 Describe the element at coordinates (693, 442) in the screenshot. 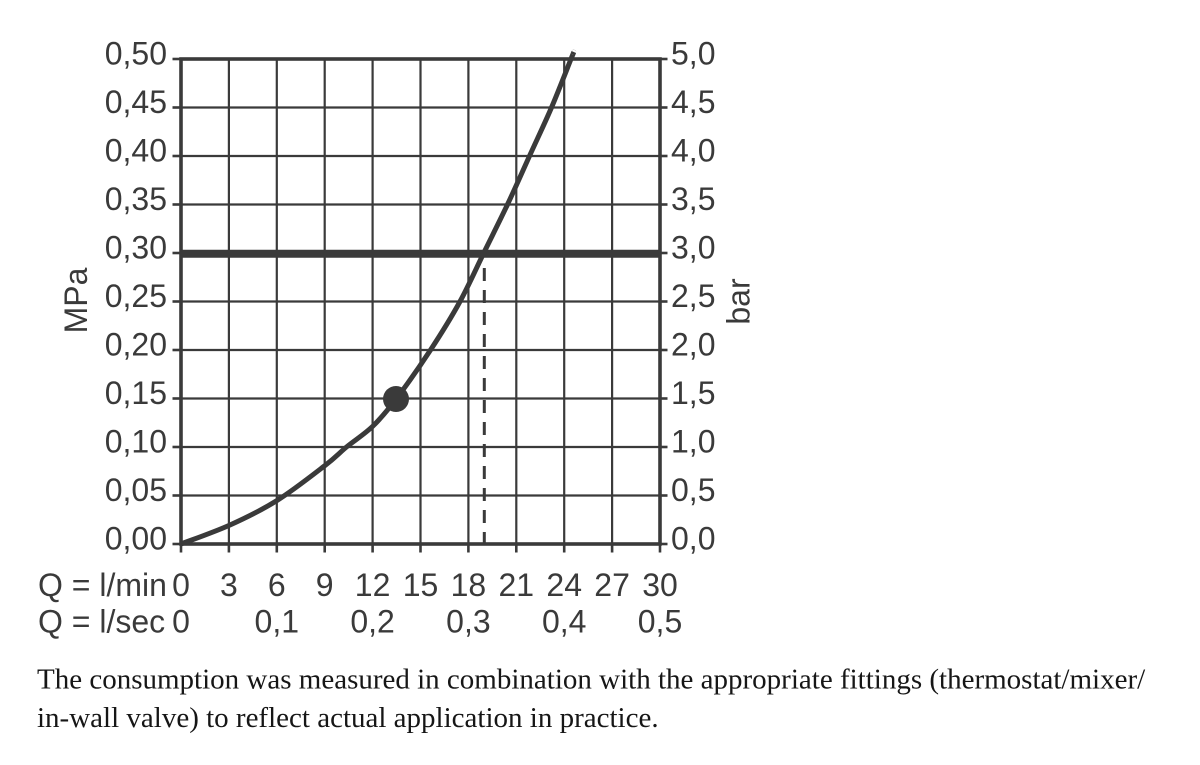

I see `svg-text: 1,0` at that location.